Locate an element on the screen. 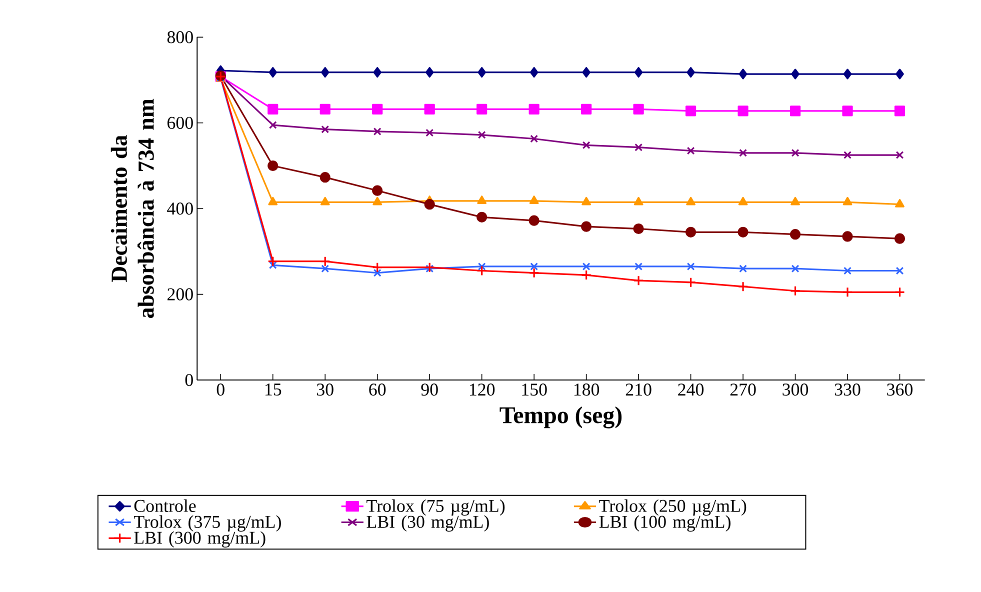  x-tick-label: 60 is located at coordinates (377, 389).